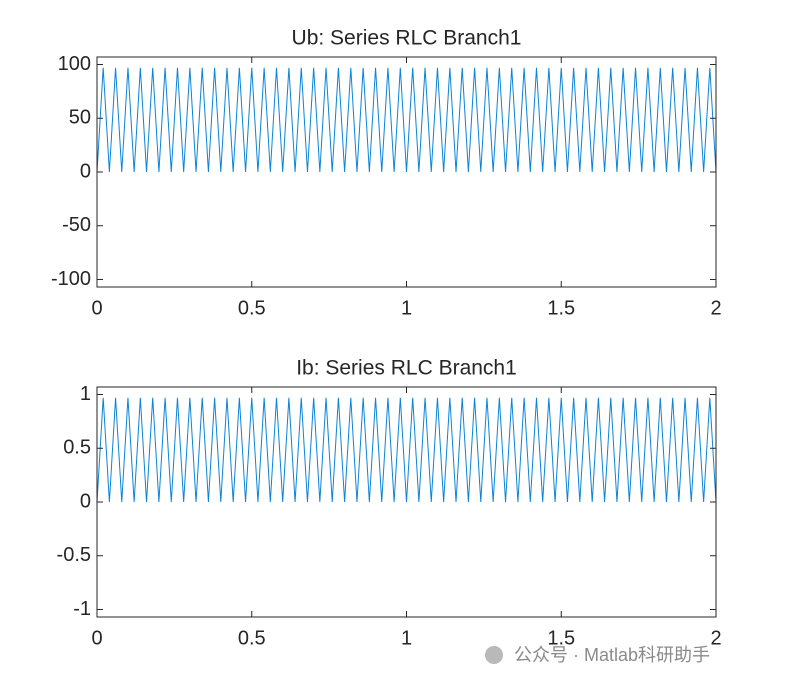 Image resolution: width=786 pixels, height=685 pixels. I want to click on y-tick-label: 0.5, so click(77, 448).